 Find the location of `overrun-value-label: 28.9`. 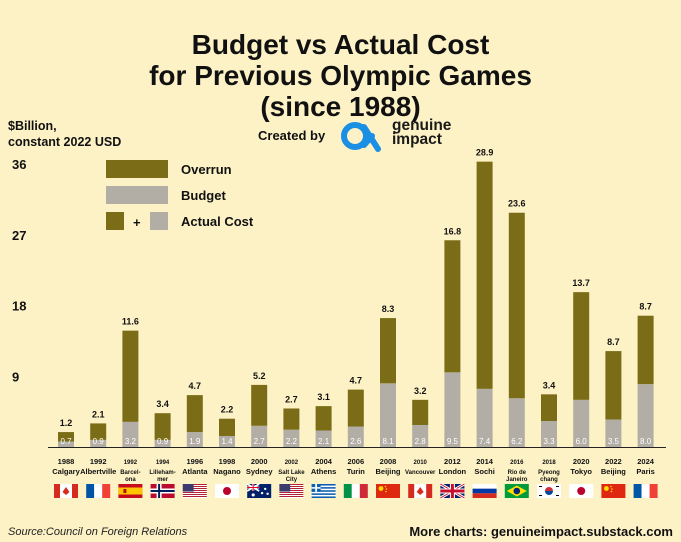

overrun-value-label: 28.9 is located at coordinates (485, 153).